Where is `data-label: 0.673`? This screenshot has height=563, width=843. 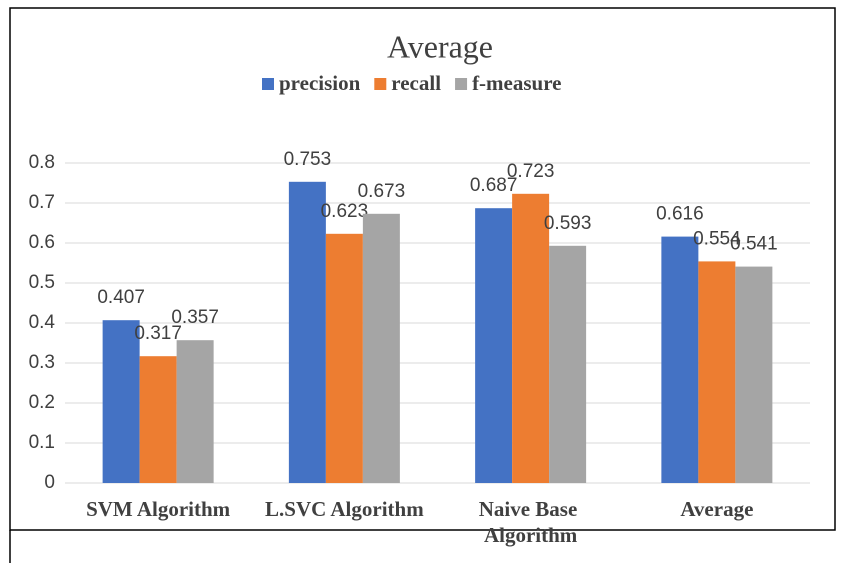
data-label: 0.673 is located at coordinates (382, 191).